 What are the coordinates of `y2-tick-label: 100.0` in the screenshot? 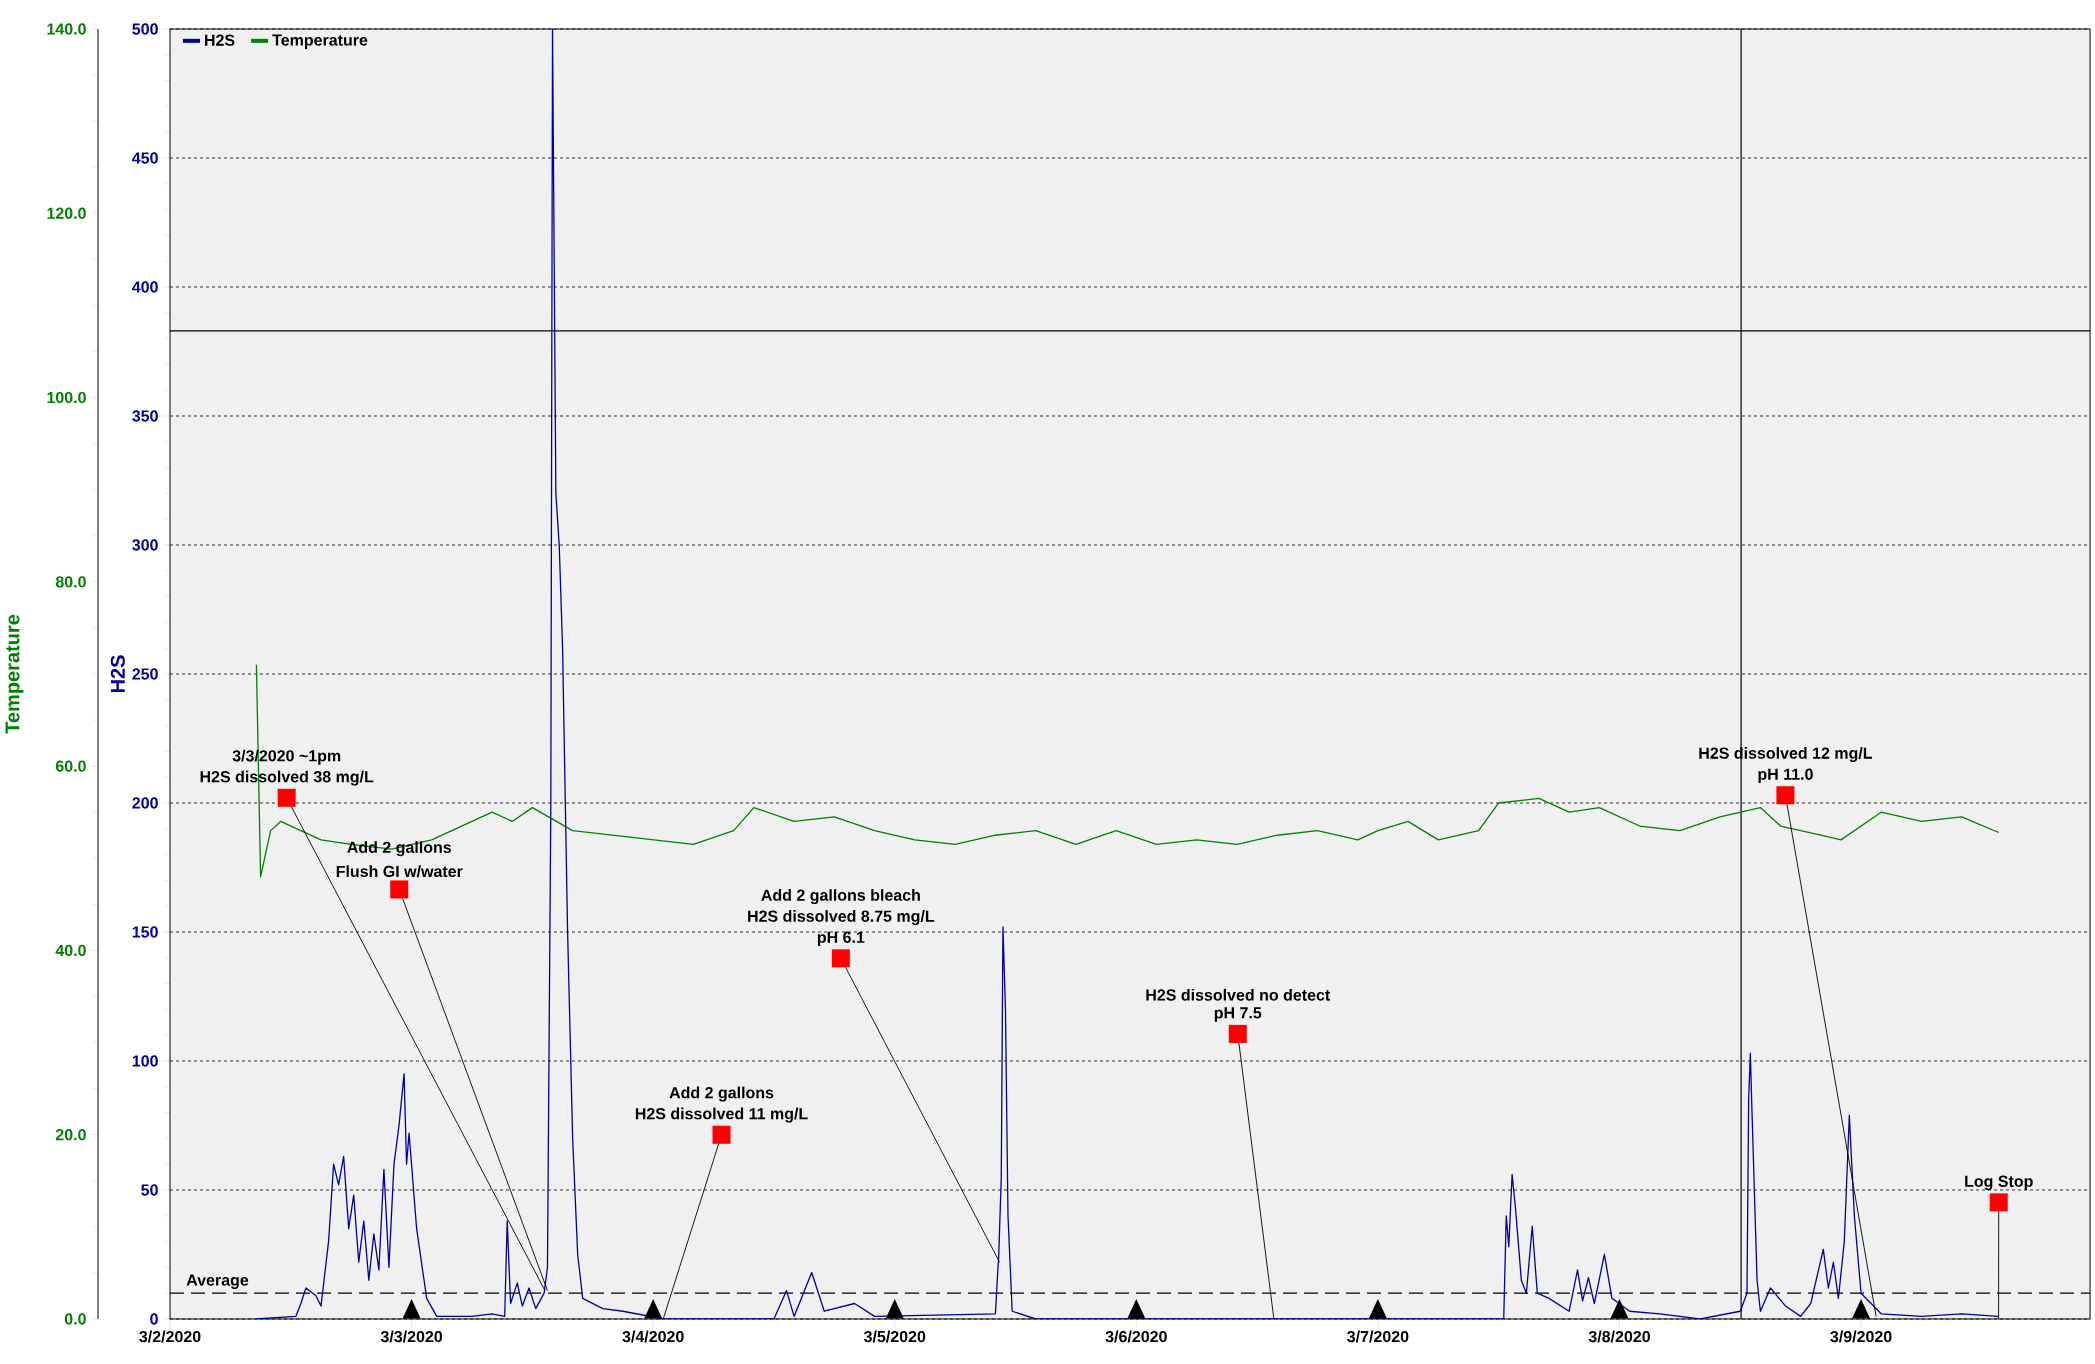 It's located at (66, 397).